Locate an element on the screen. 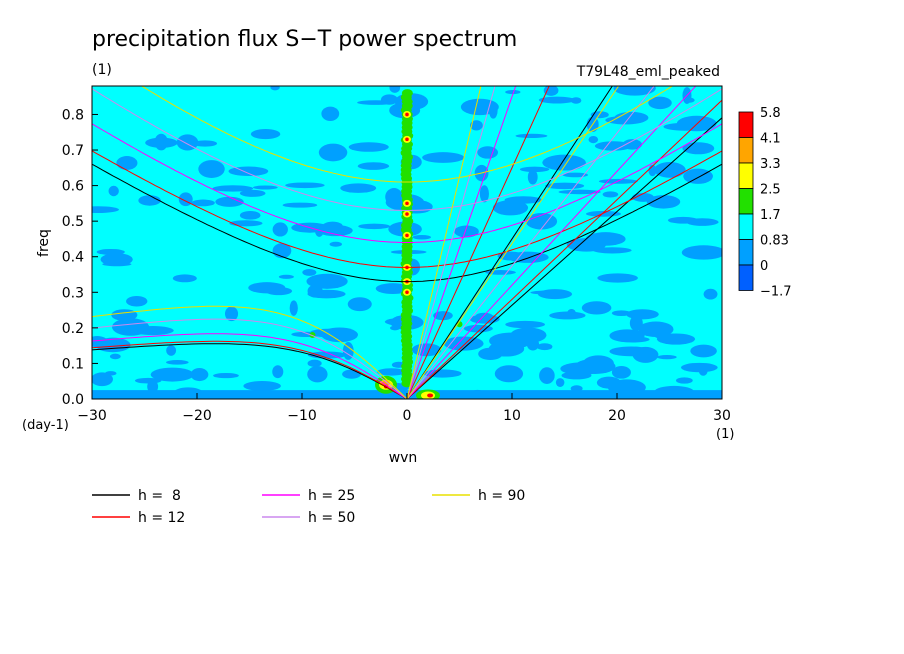 The width and height of the screenshot is (904, 654). colorbar-label: 2.5 is located at coordinates (770, 190).